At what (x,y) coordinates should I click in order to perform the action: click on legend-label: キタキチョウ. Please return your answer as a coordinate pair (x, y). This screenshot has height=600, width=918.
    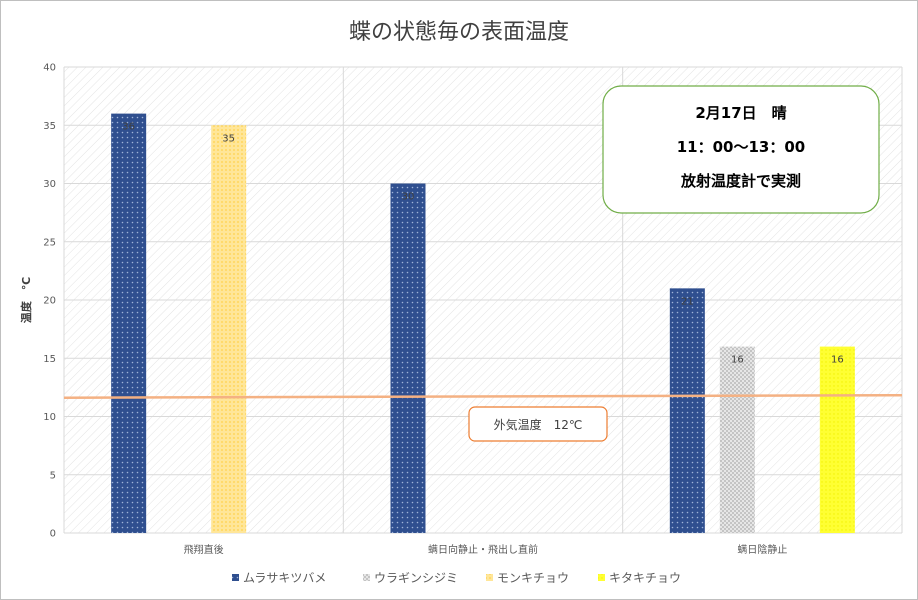
    Looking at the image, I should click on (645, 578).